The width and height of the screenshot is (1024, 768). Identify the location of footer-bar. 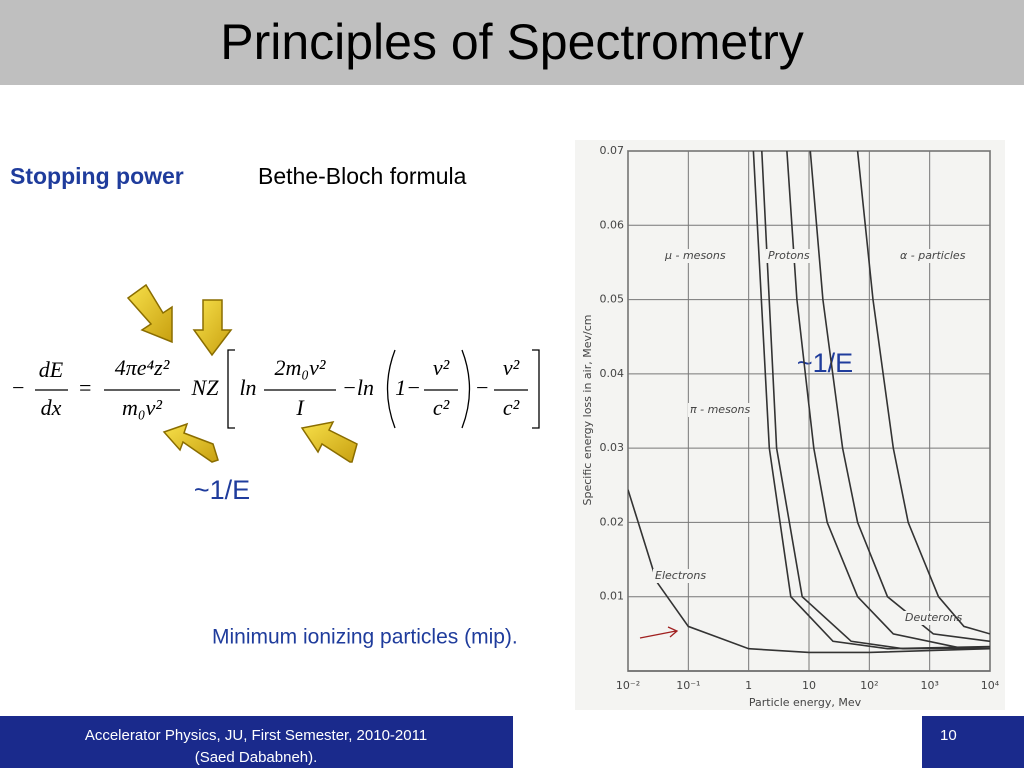
(256, 742).